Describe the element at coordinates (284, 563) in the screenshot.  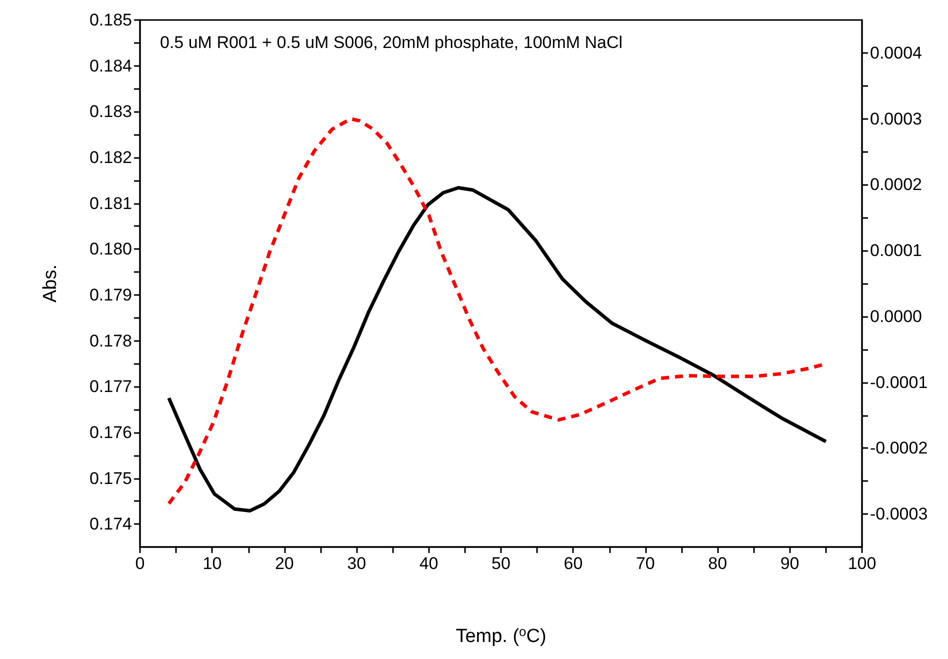
I see `x-tick-label: 20` at that location.